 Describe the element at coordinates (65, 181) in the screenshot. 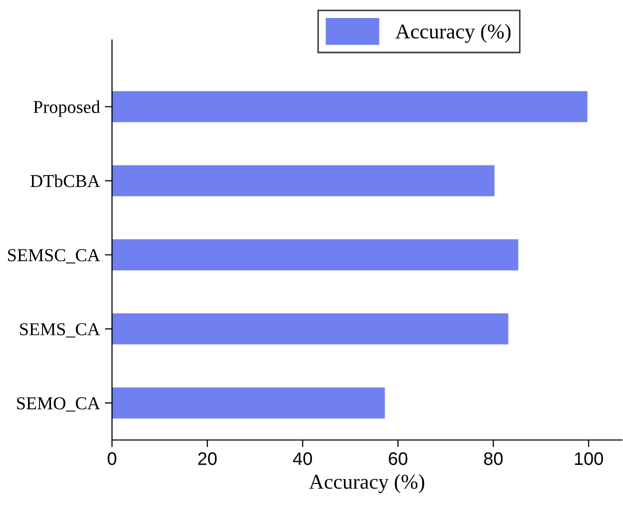

I see `y-tick-label: DTbCBA` at that location.